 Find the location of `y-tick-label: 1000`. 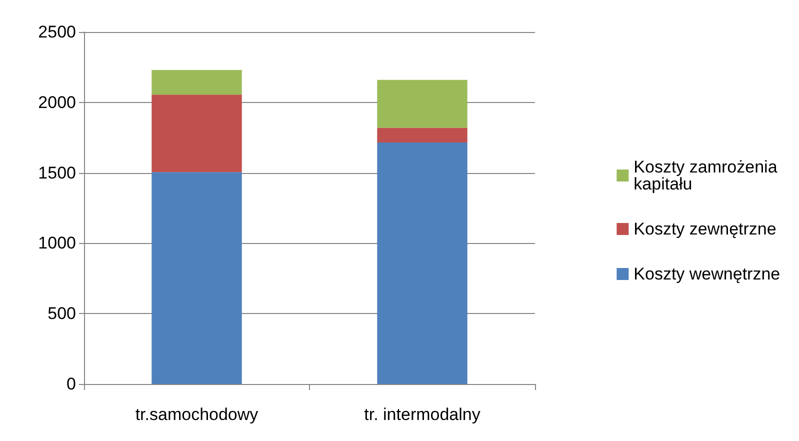

y-tick-label: 1000 is located at coordinates (57, 243).